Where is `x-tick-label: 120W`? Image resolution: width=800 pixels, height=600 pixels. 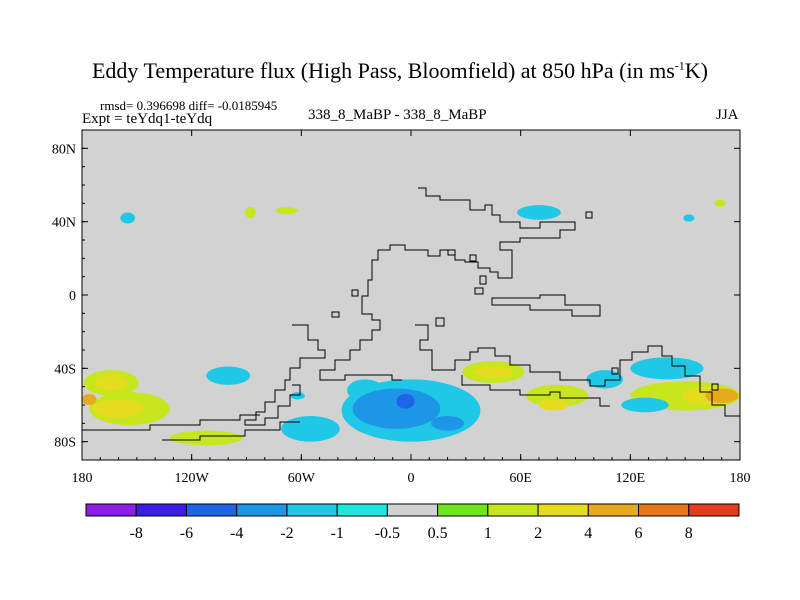
x-tick-label: 120W is located at coordinates (192, 478).